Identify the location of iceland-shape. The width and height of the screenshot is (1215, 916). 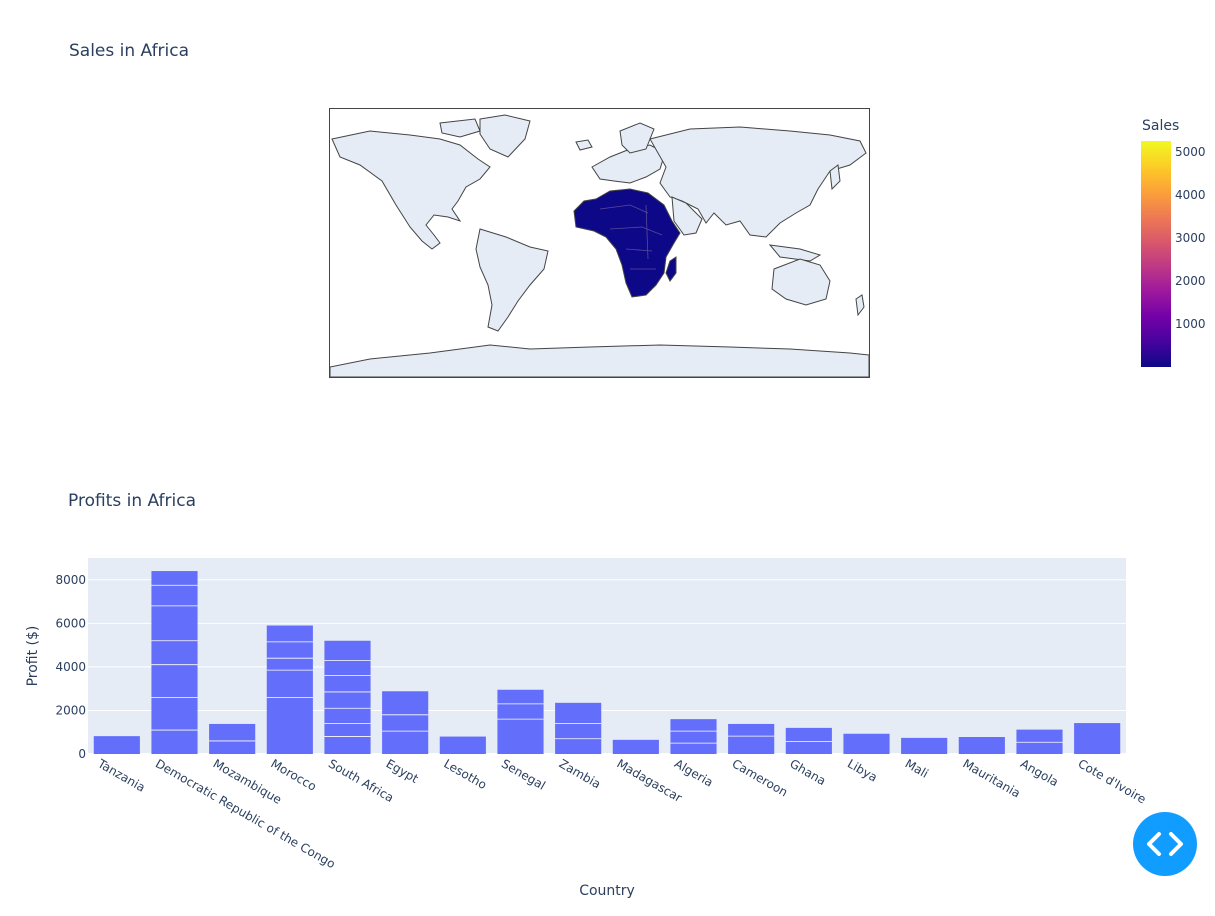
(584, 145).